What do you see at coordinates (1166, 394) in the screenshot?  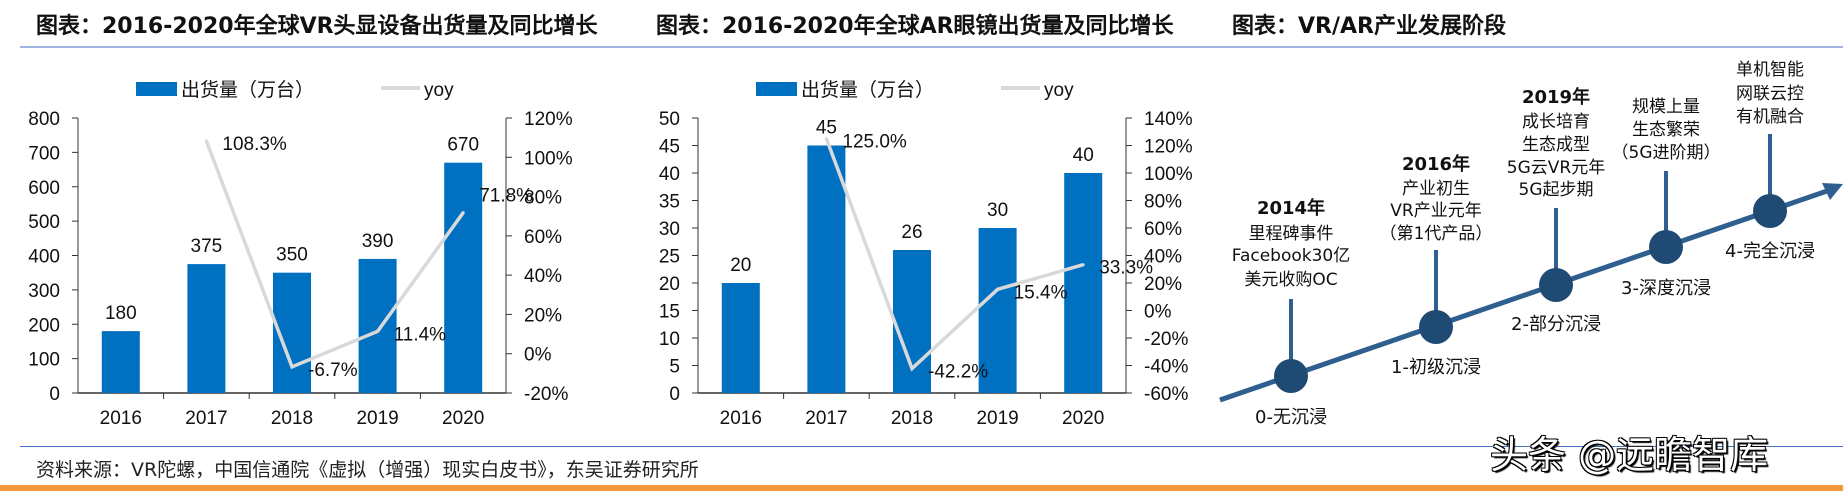 I see `right-tick-label: -60%` at bounding box center [1166, 394].